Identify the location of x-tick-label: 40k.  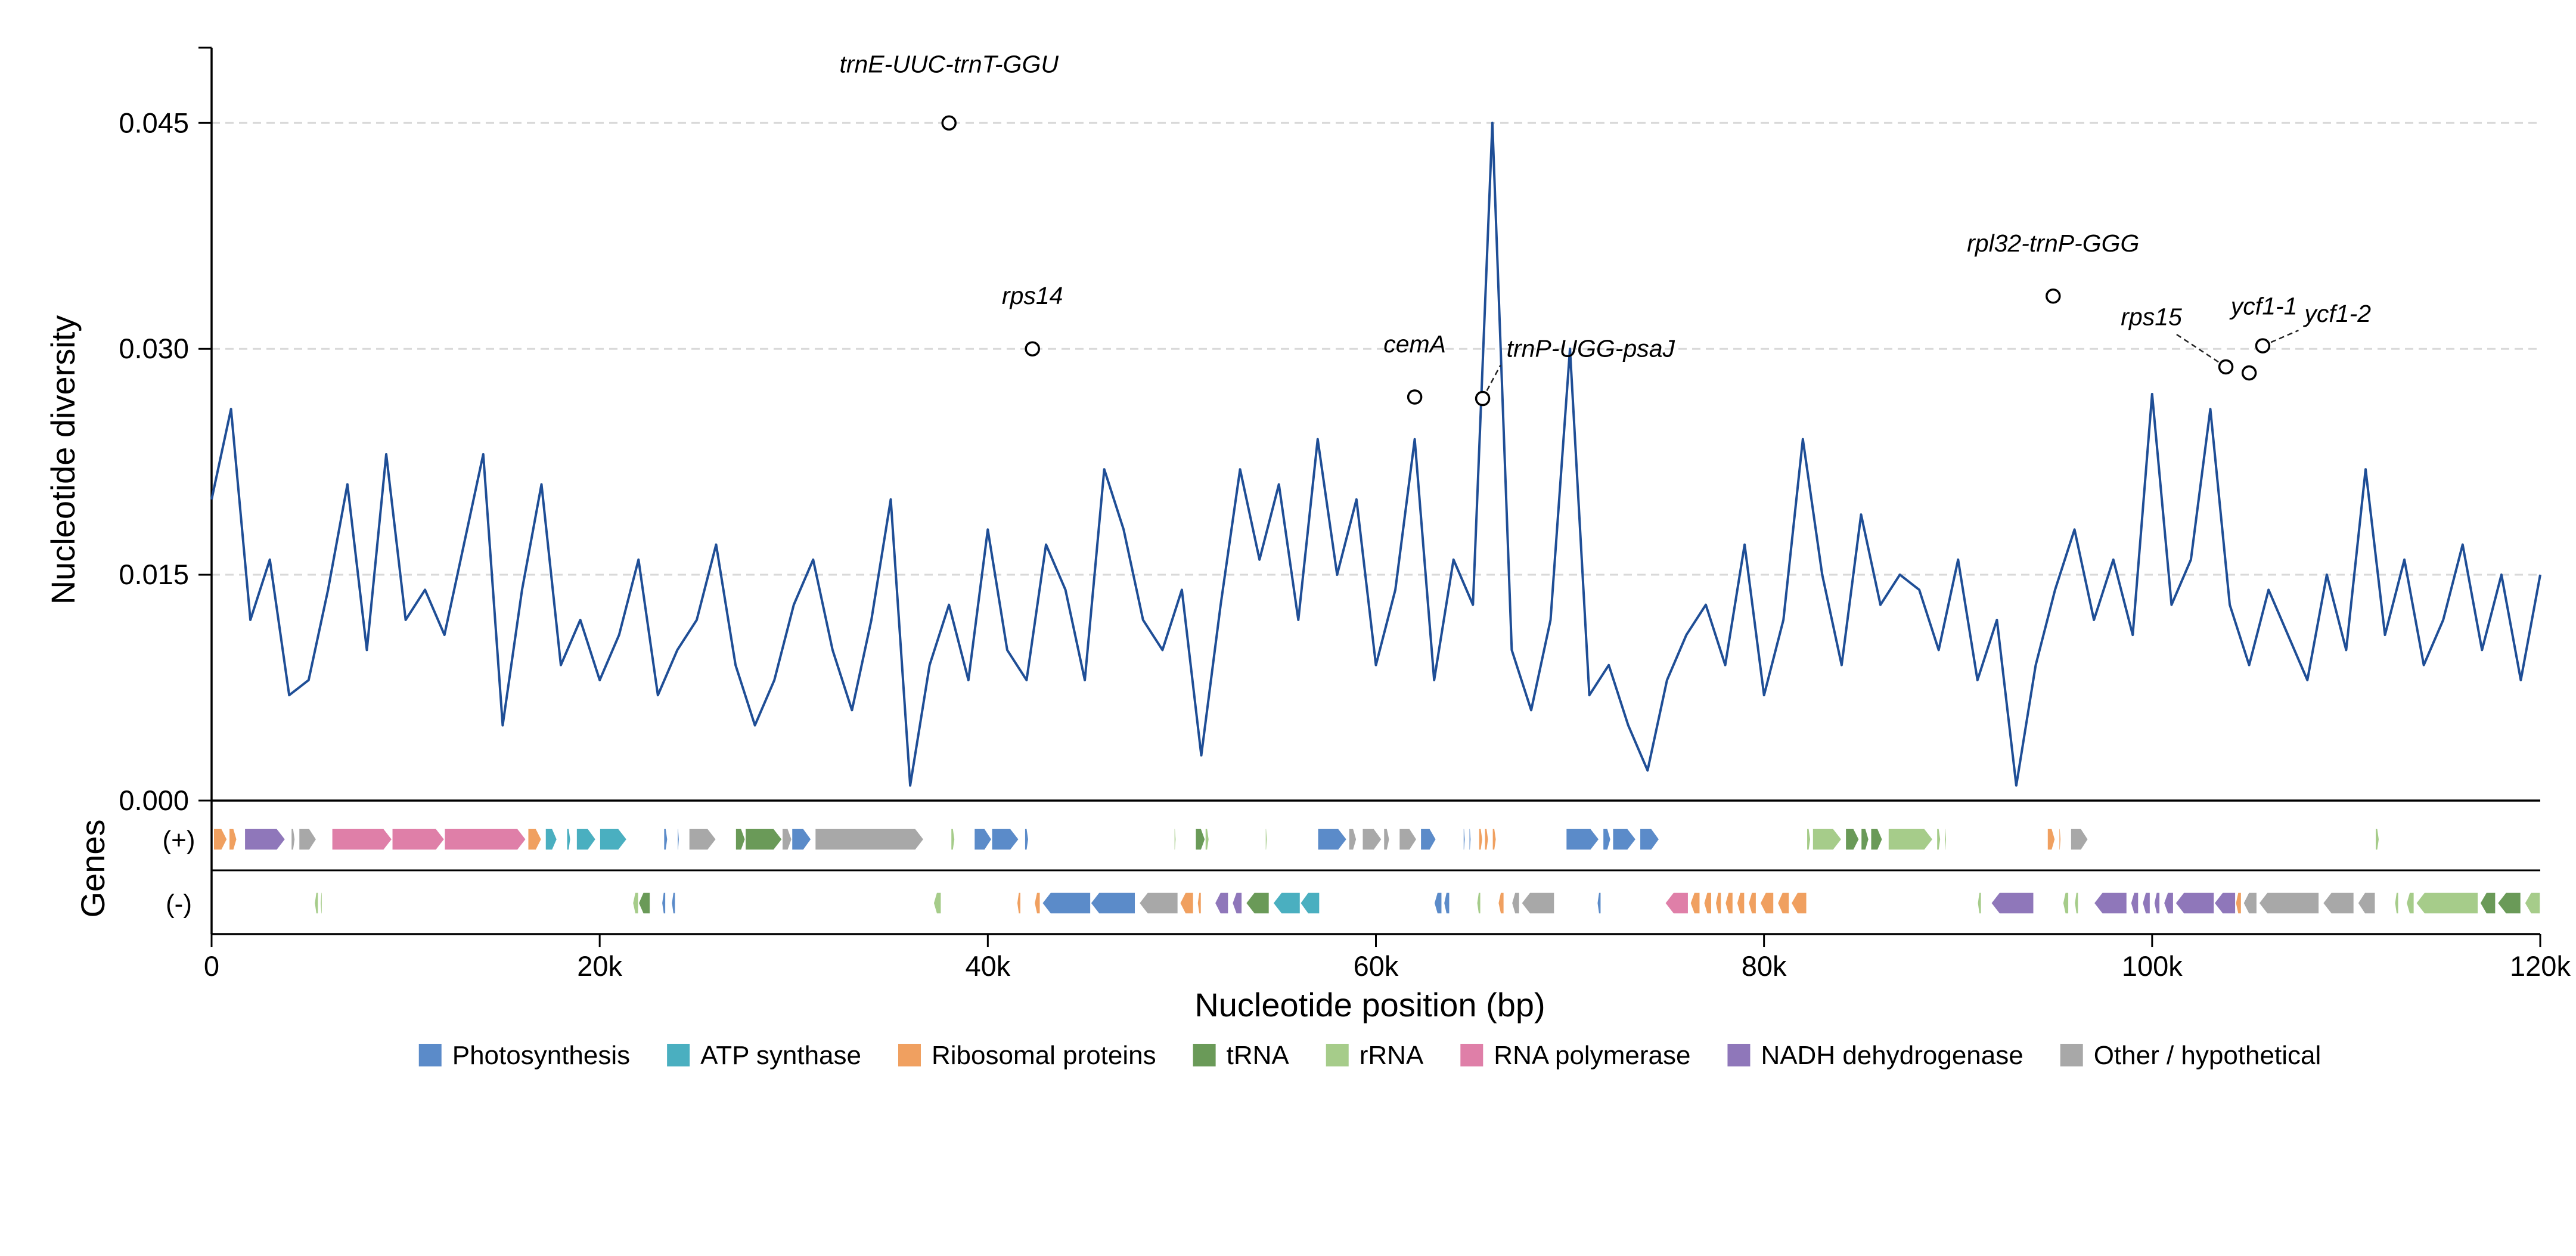
(988, 966).